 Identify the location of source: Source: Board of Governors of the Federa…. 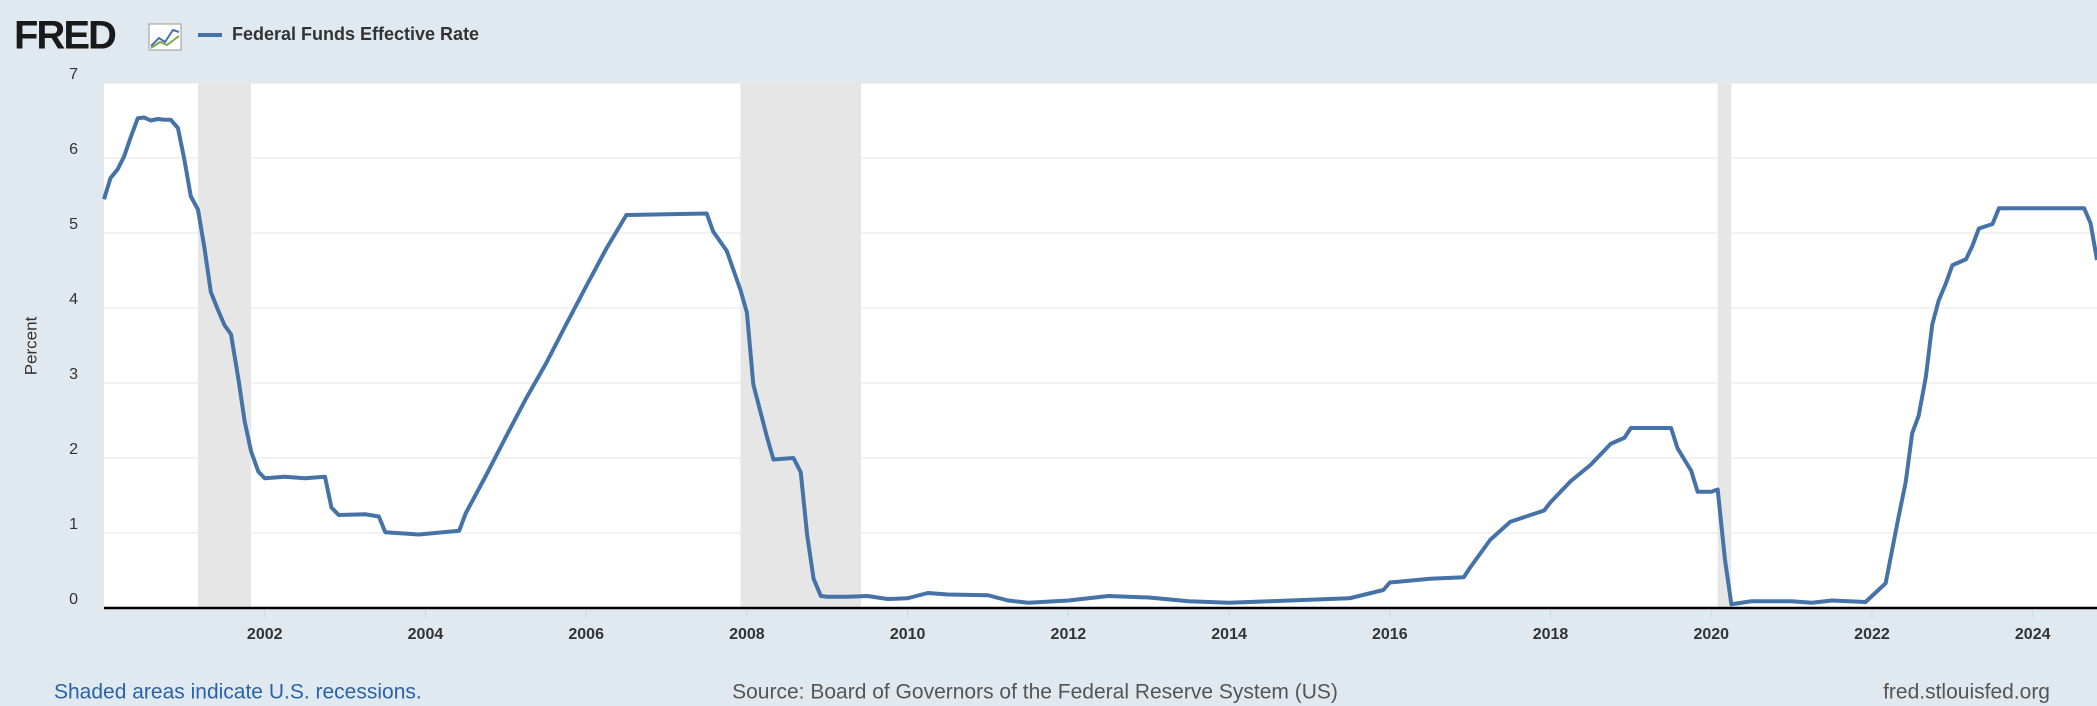
(1035, 692).